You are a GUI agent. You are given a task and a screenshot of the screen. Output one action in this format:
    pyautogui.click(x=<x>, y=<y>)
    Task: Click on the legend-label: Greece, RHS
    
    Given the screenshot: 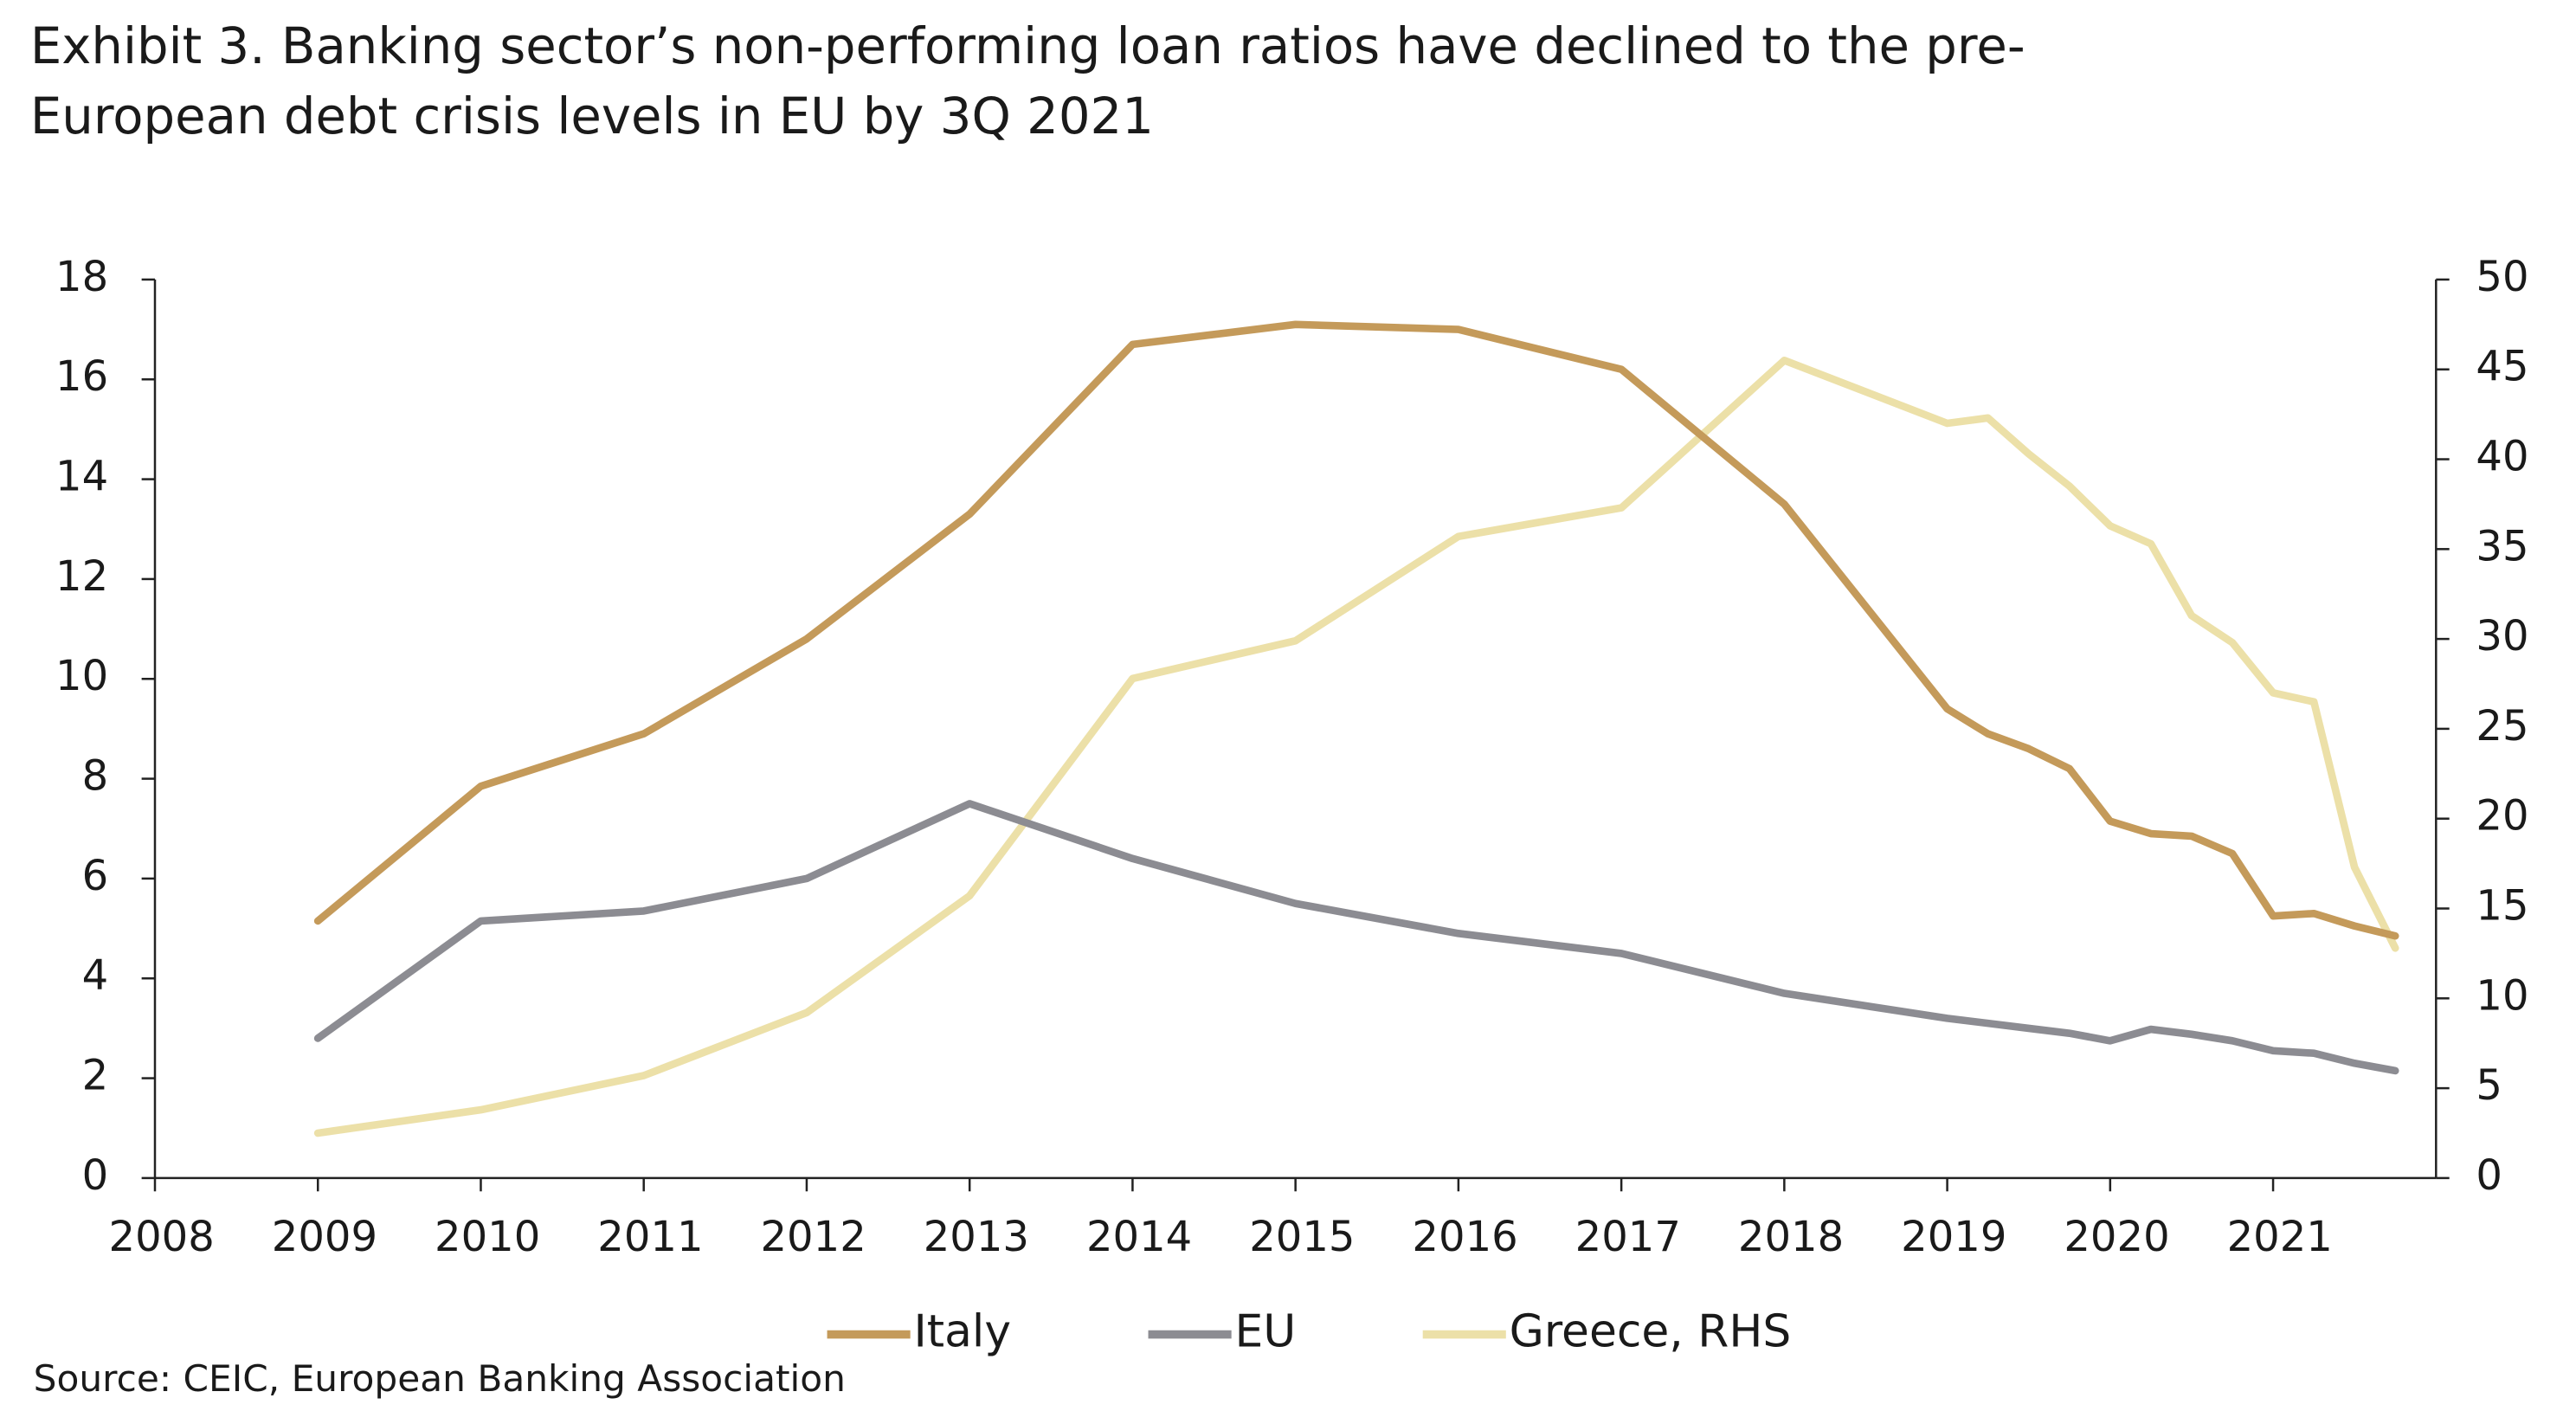 What is the action you would take?
    pyautogui.click(x=1651, y=1332)
    